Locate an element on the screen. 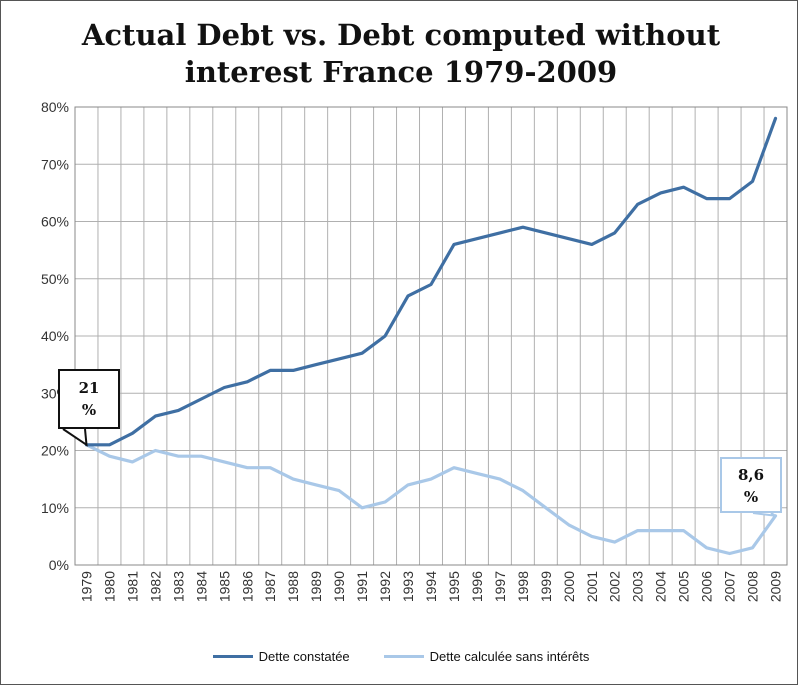 This screenshot has height=687, width=800. x-tick-label: 1981 is located at coordinates (132, 586).